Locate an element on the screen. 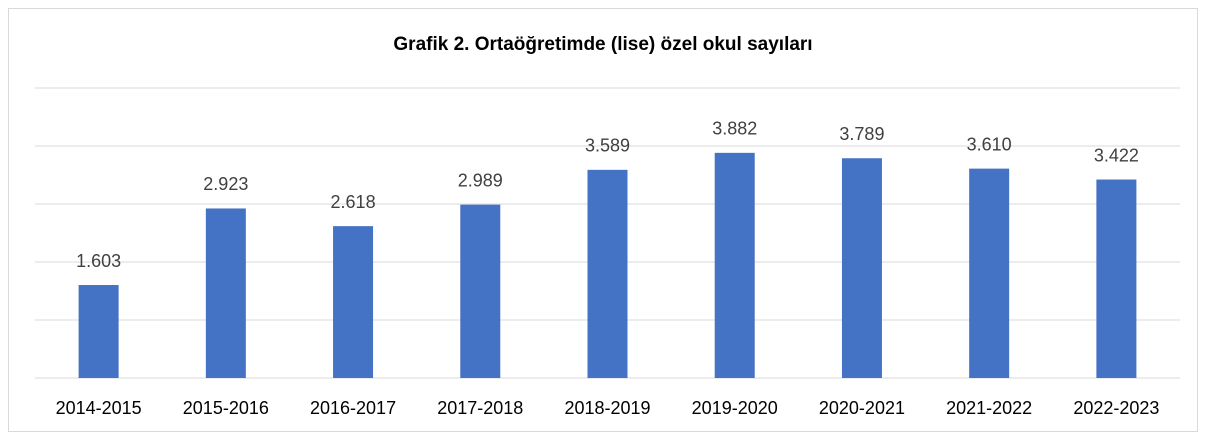 This screenshot has height=440, width=1206. x-tick-label: 2019-2020 is located at coordinates (735, 408).